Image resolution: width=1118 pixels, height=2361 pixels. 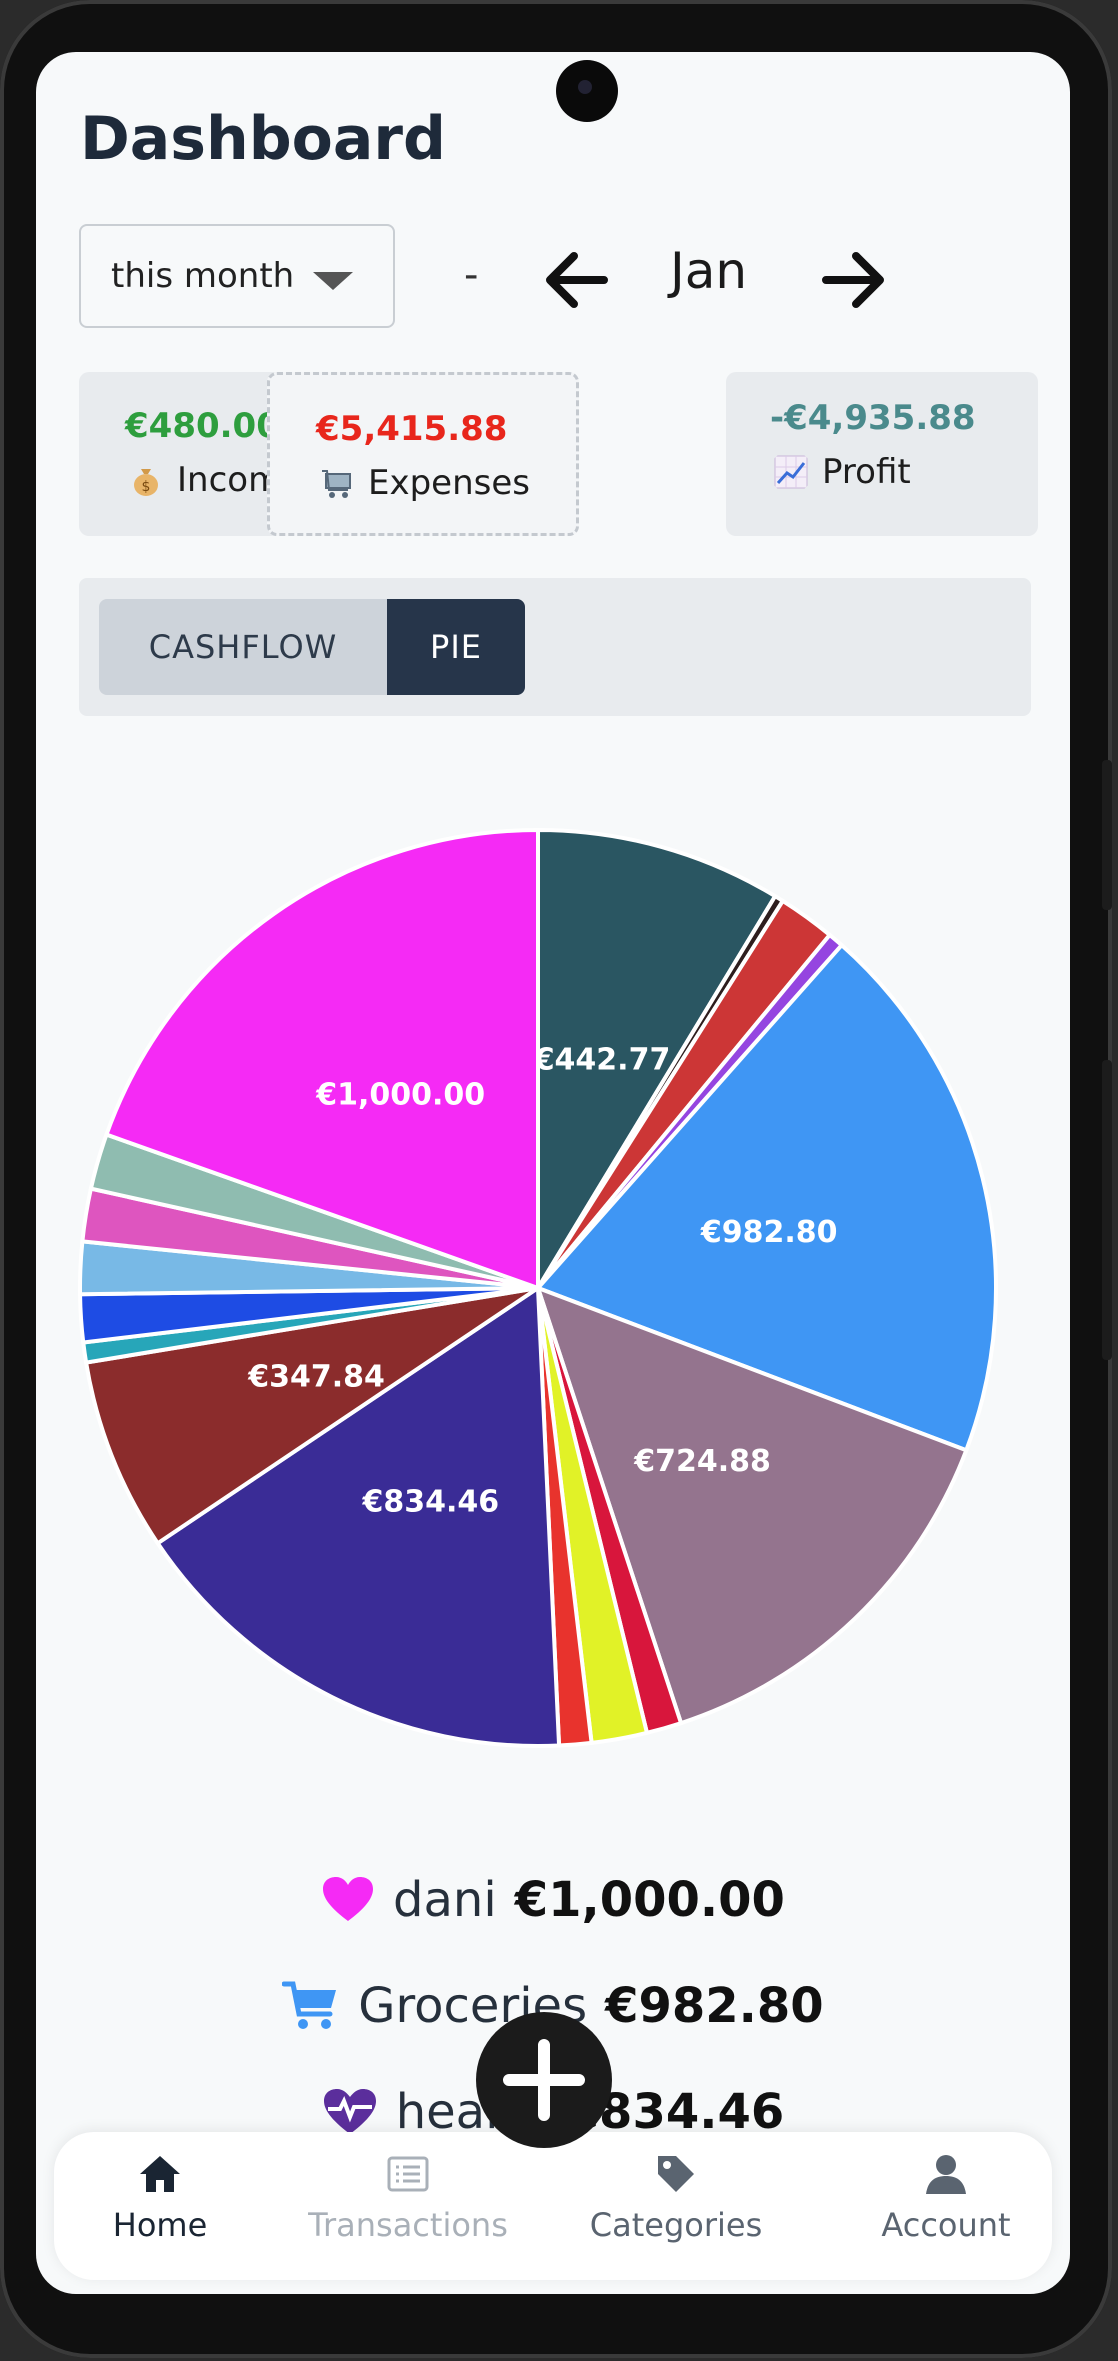 I want to click on profit-label-row: Profit, so click(x=842, y=472).